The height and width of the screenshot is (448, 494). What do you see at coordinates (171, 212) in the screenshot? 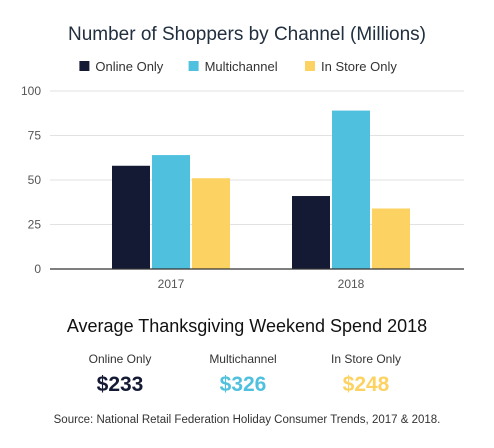
I see `bar-multichannel-2017` at bounding box center [171, 212].